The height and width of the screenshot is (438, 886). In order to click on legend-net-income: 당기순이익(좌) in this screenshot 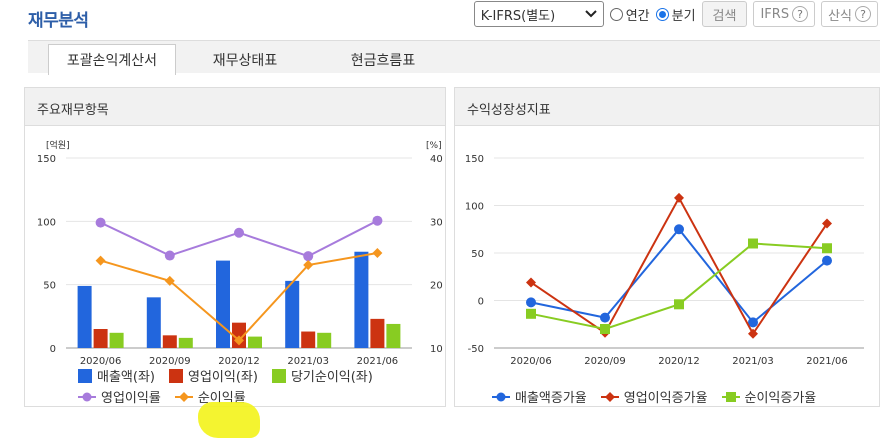, I will do `click(322, 375)`.